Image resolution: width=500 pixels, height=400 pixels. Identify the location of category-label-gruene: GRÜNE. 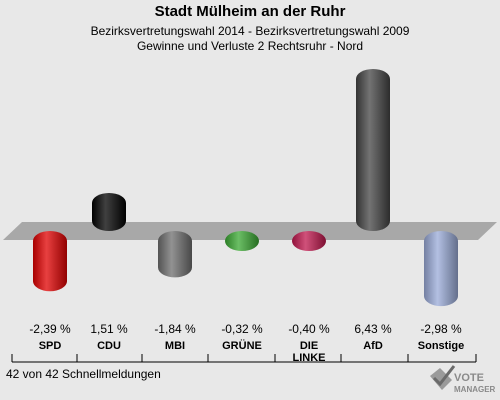
(242, 345).